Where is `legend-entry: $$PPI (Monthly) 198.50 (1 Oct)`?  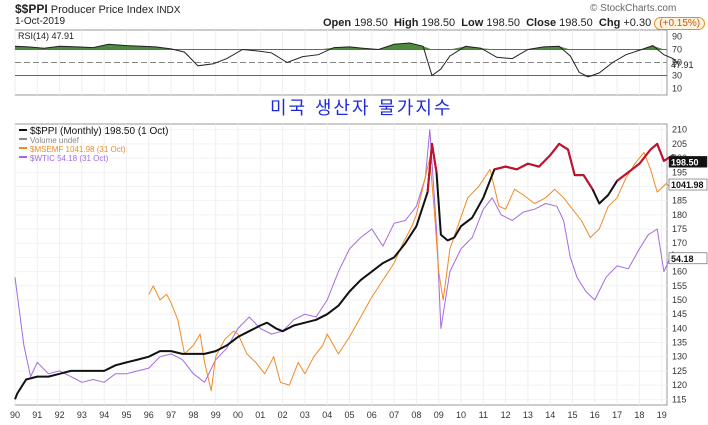 legend-entry: $$PPI (Monthly) 198.50 (1 Oct) is located at coordinates (99, 131).